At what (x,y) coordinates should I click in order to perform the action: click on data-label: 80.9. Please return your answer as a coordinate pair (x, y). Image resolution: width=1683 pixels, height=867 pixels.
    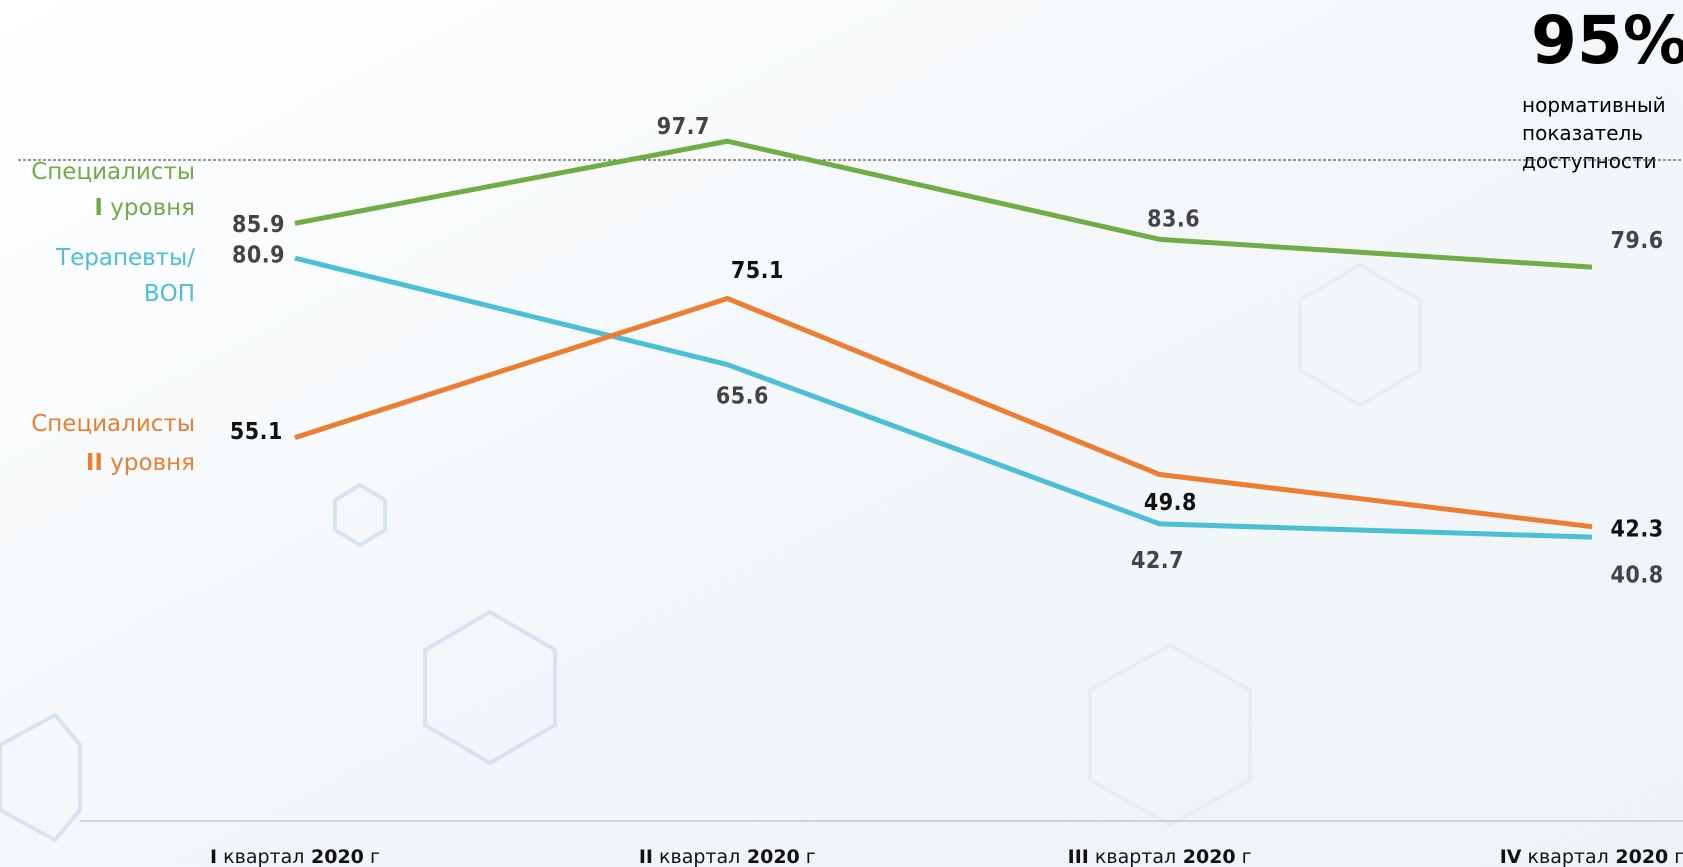
    Looking at the image, I should click on (258, 255).